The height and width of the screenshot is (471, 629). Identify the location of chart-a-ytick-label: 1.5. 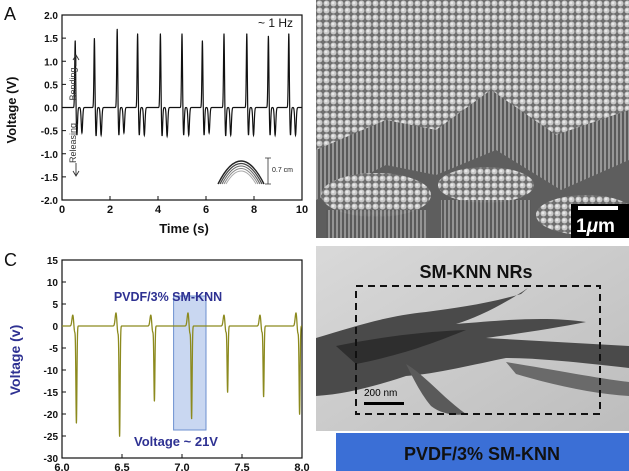
(51, 39).